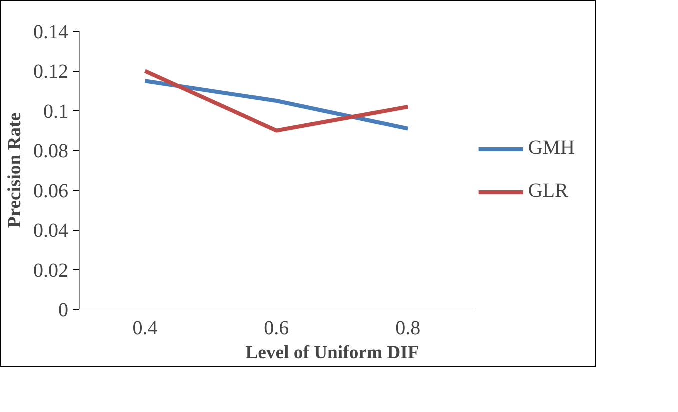 The width and height of the screenshot is (678, 412). Describe the element at coordinates (51, 271) in the screenshot. I see `y-tick-label: 0.02` at that location.